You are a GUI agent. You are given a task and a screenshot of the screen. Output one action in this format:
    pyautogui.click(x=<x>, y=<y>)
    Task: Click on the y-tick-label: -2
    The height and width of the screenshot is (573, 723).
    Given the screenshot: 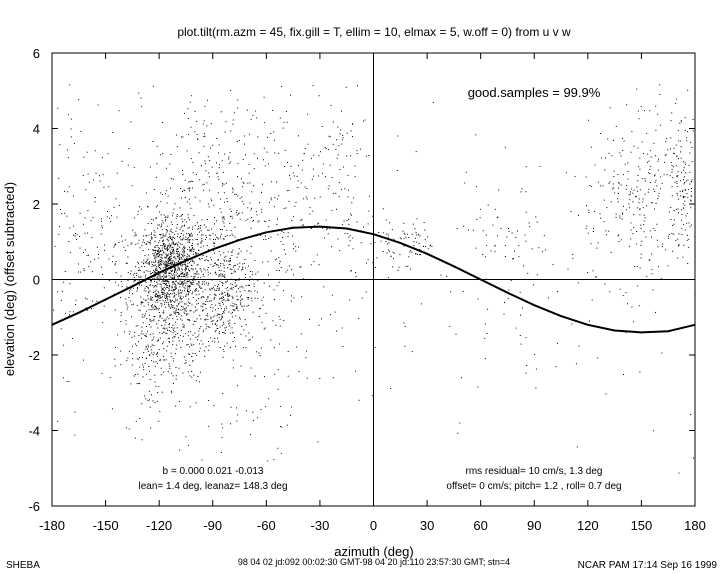 What is the action you would take?
    pyautogui.click(x=34, y=355)
    